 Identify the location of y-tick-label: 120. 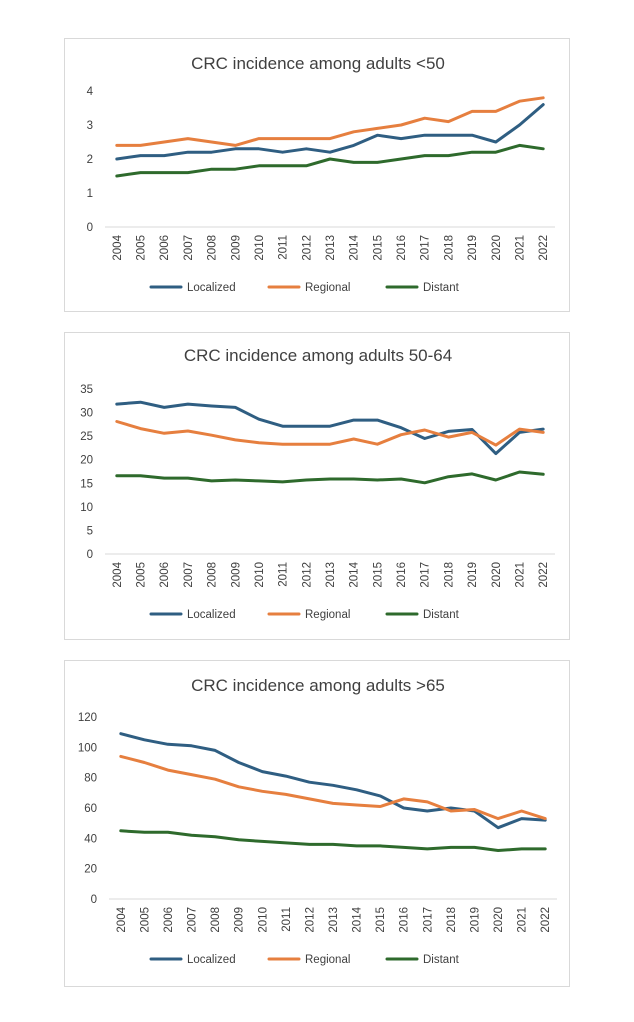
(87, 718).